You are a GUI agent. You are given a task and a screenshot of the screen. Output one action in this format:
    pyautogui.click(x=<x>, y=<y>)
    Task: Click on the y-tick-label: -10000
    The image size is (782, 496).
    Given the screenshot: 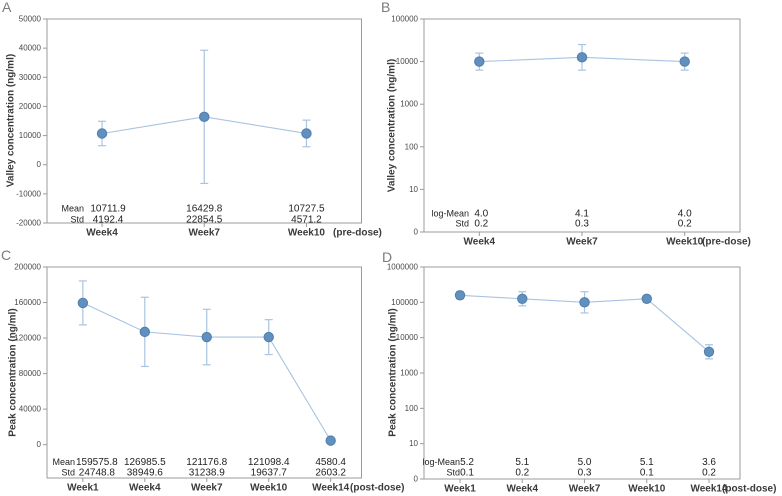 What is the action you would take?
    pyautogui.click(x=28, y=193)
    